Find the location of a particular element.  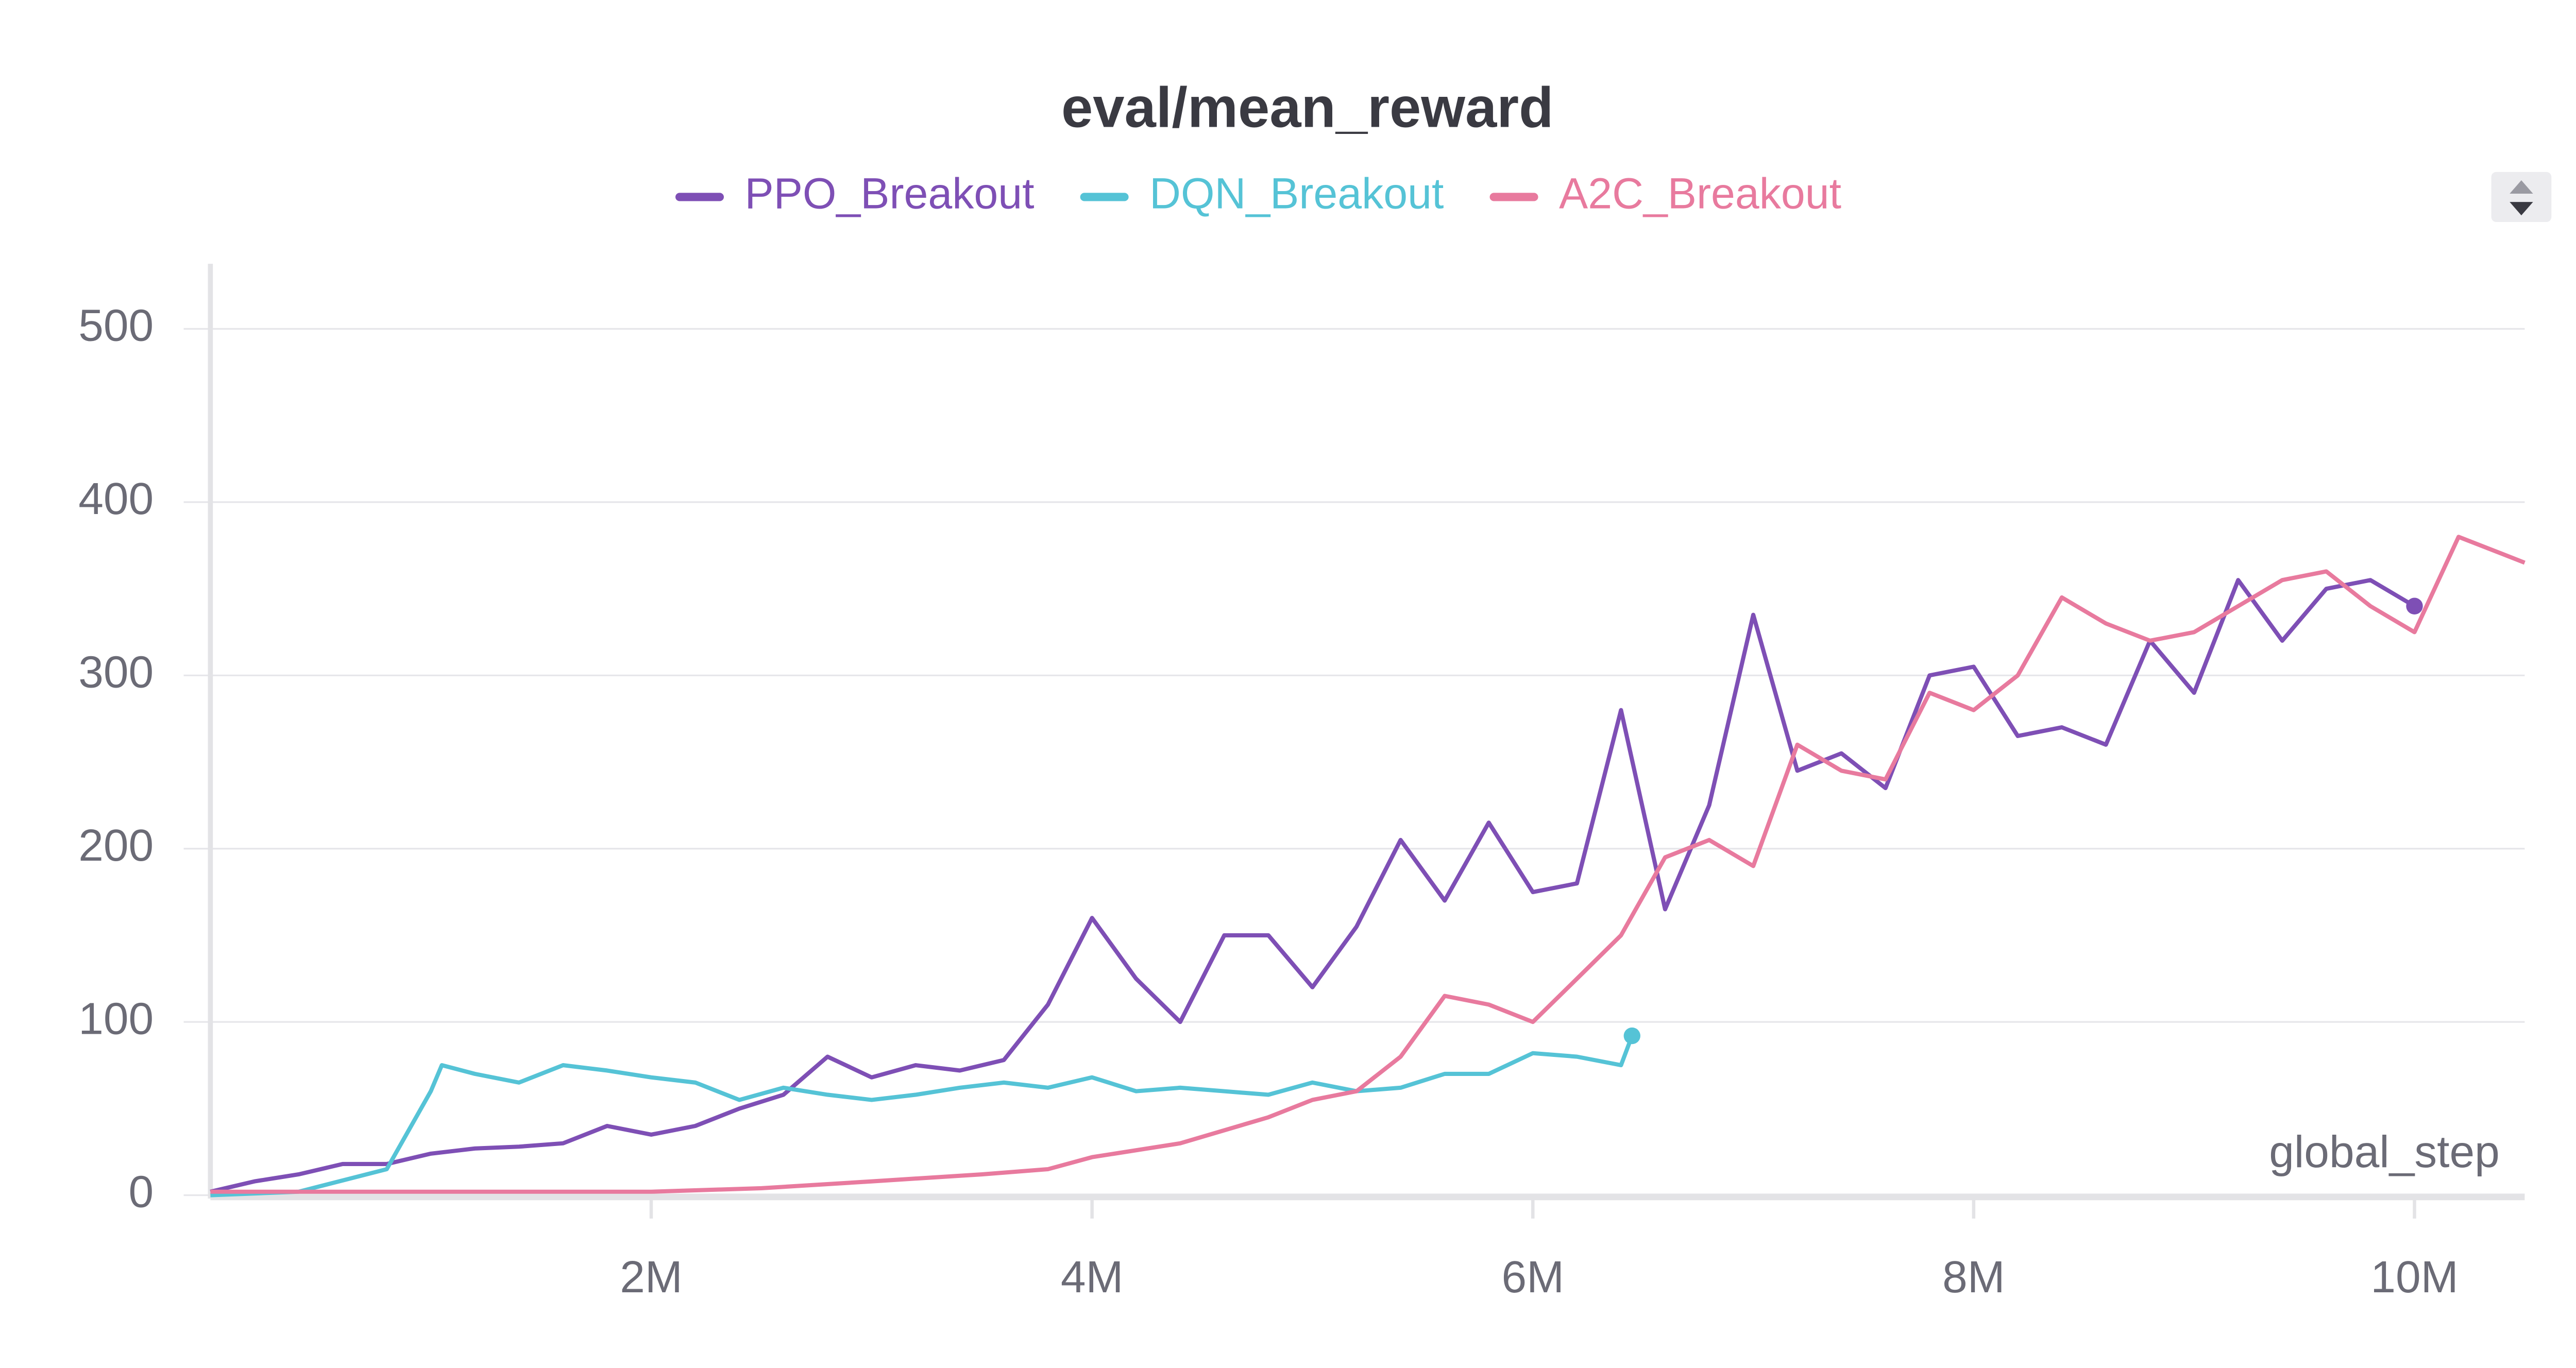

legend: PPO_Breakout DQN_Breakout A2C_Breakout is located at coordinates (1258, 193).